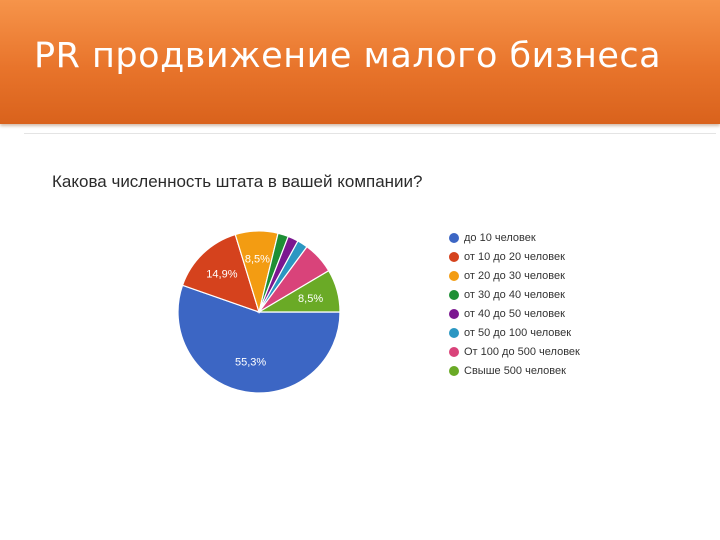 This screenshot has height=540, width=720. I want to click on legend-item: от 10 до 20 человек, so click(515, 256).